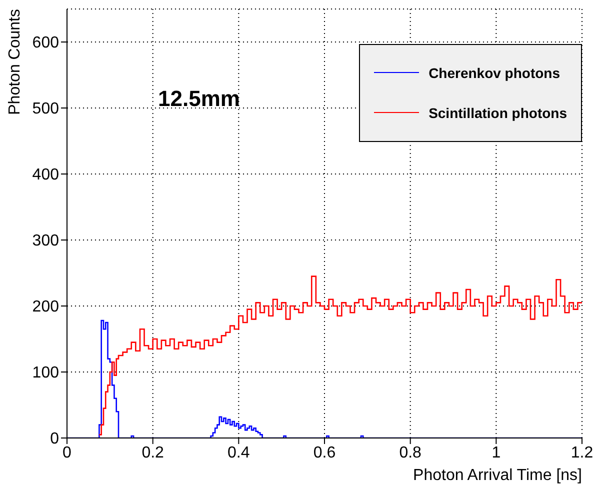 This screenshot has width=606, height=493. I want to click on x-tick-label: 0.4, so click(239, 453).